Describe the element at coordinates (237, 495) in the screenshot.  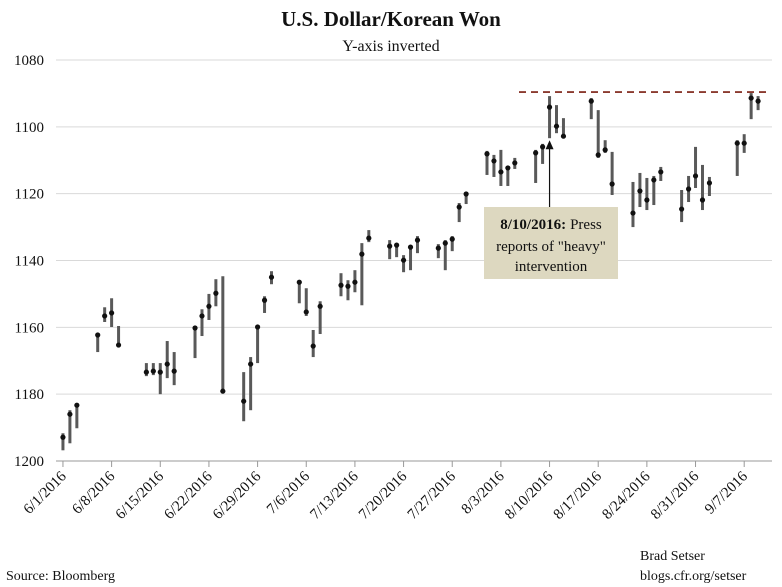
I see `x-tick-label: 6/29/2016` at that location.